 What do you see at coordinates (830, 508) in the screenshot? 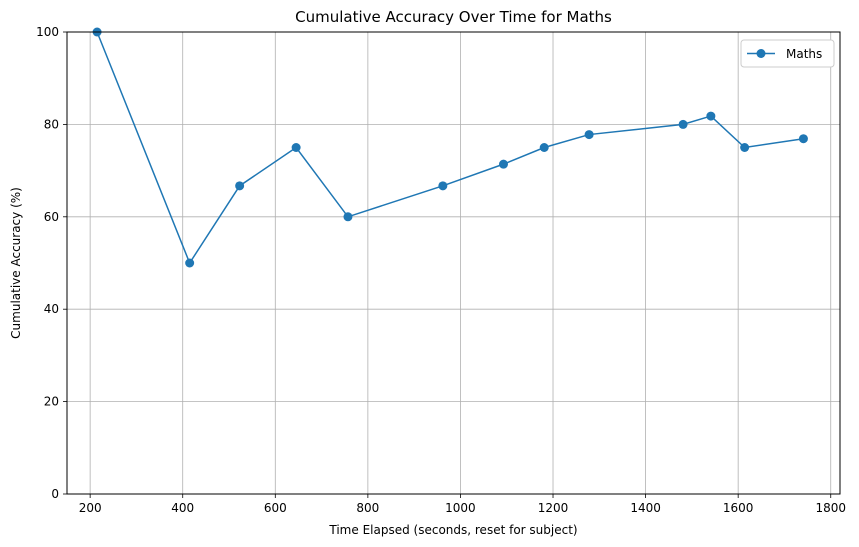
I see `x-tick-label: 1800` at bounding box center [830, 508].